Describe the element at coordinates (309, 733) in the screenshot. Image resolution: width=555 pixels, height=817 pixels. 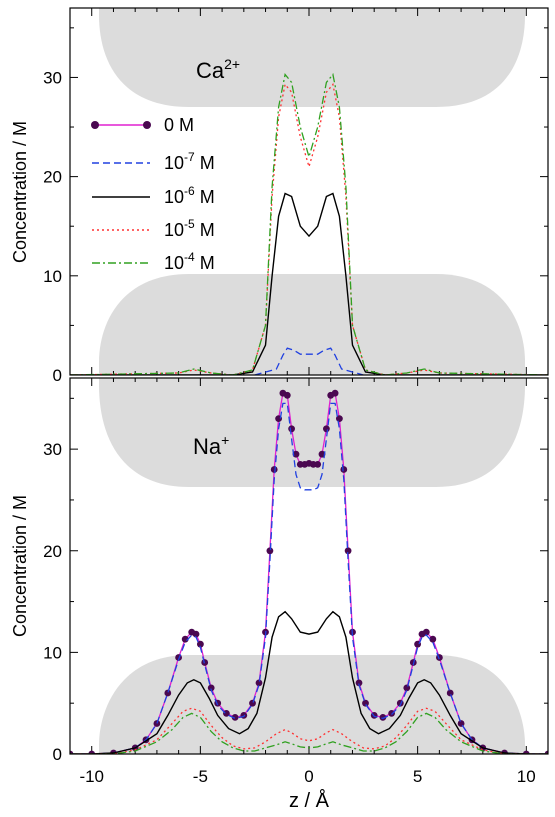
I see `bottom-series-line-s4` at that location.